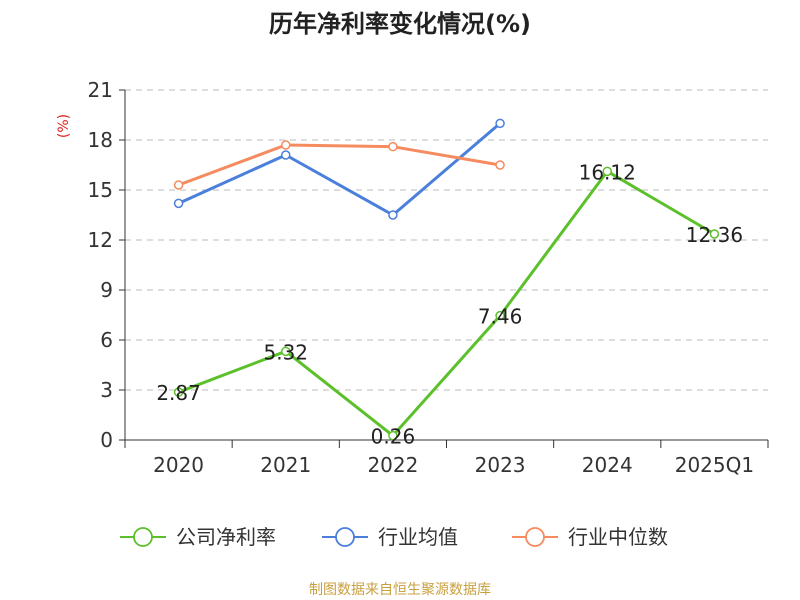 Image resolution: width=800 pixels, height=600 pixels. I want to click on legend-item: 行业均值, so click(390, 537).